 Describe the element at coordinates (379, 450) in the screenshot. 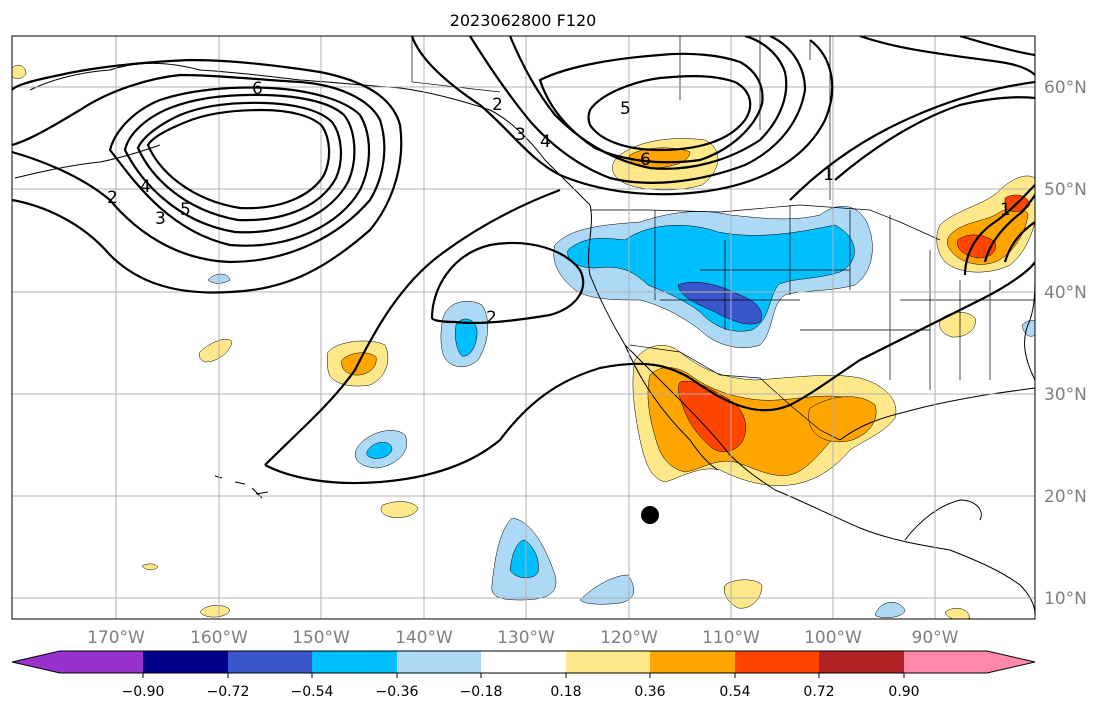

I see `negative-anomaly-offshore-2-core` at that location.